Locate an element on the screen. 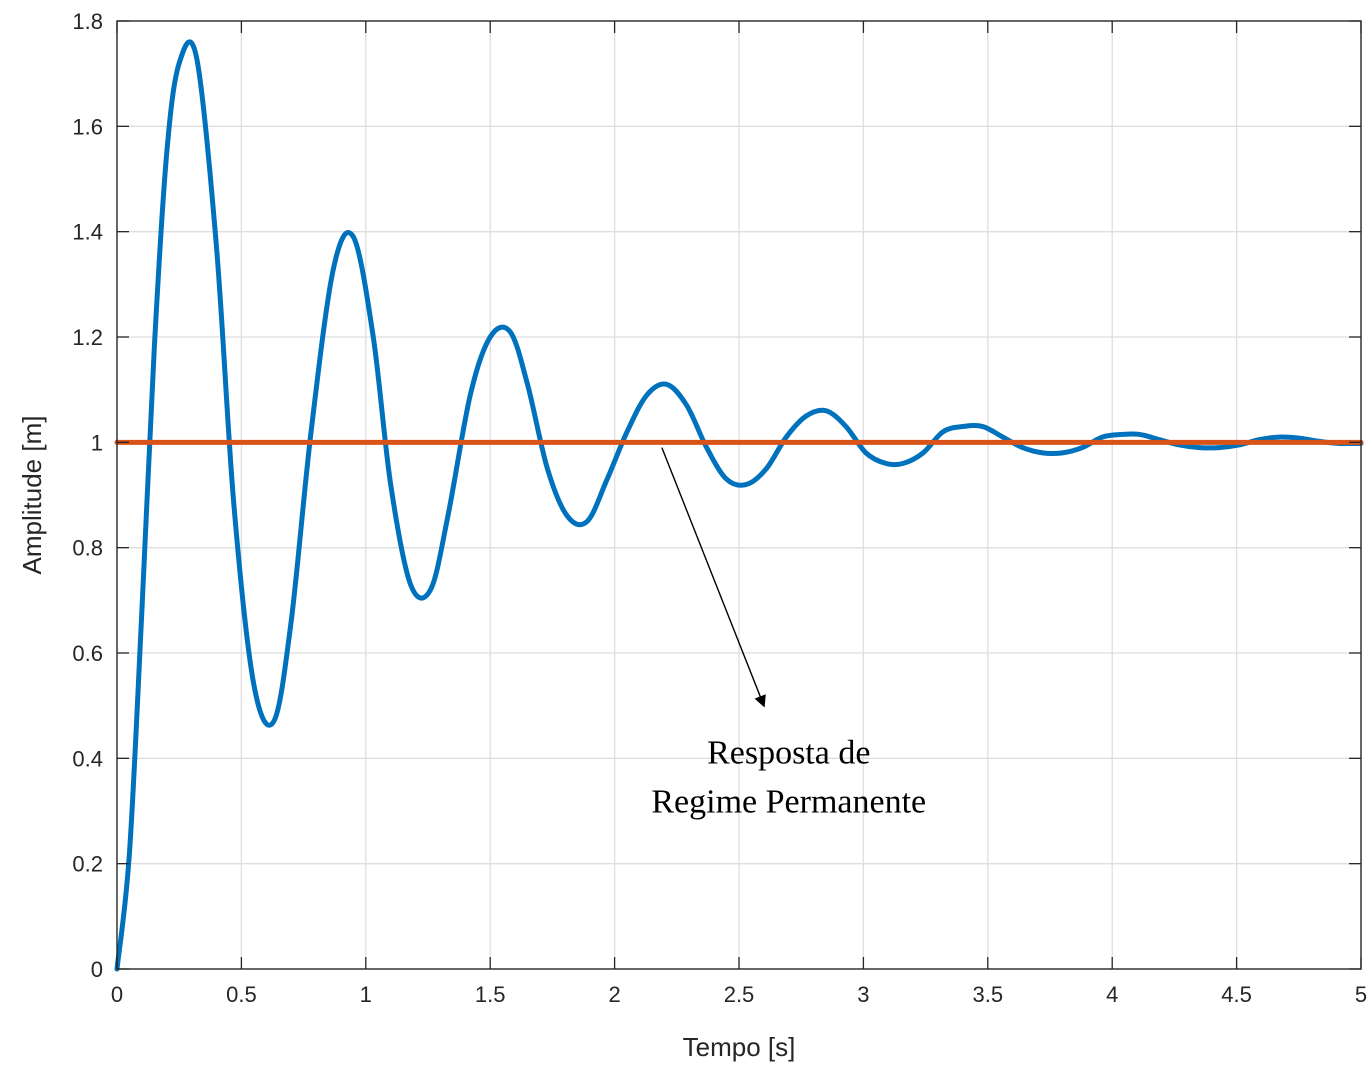 This screenshot has height=1066, width=1370. y-tick-label: 1.6 is located at coordinates (87, 126).